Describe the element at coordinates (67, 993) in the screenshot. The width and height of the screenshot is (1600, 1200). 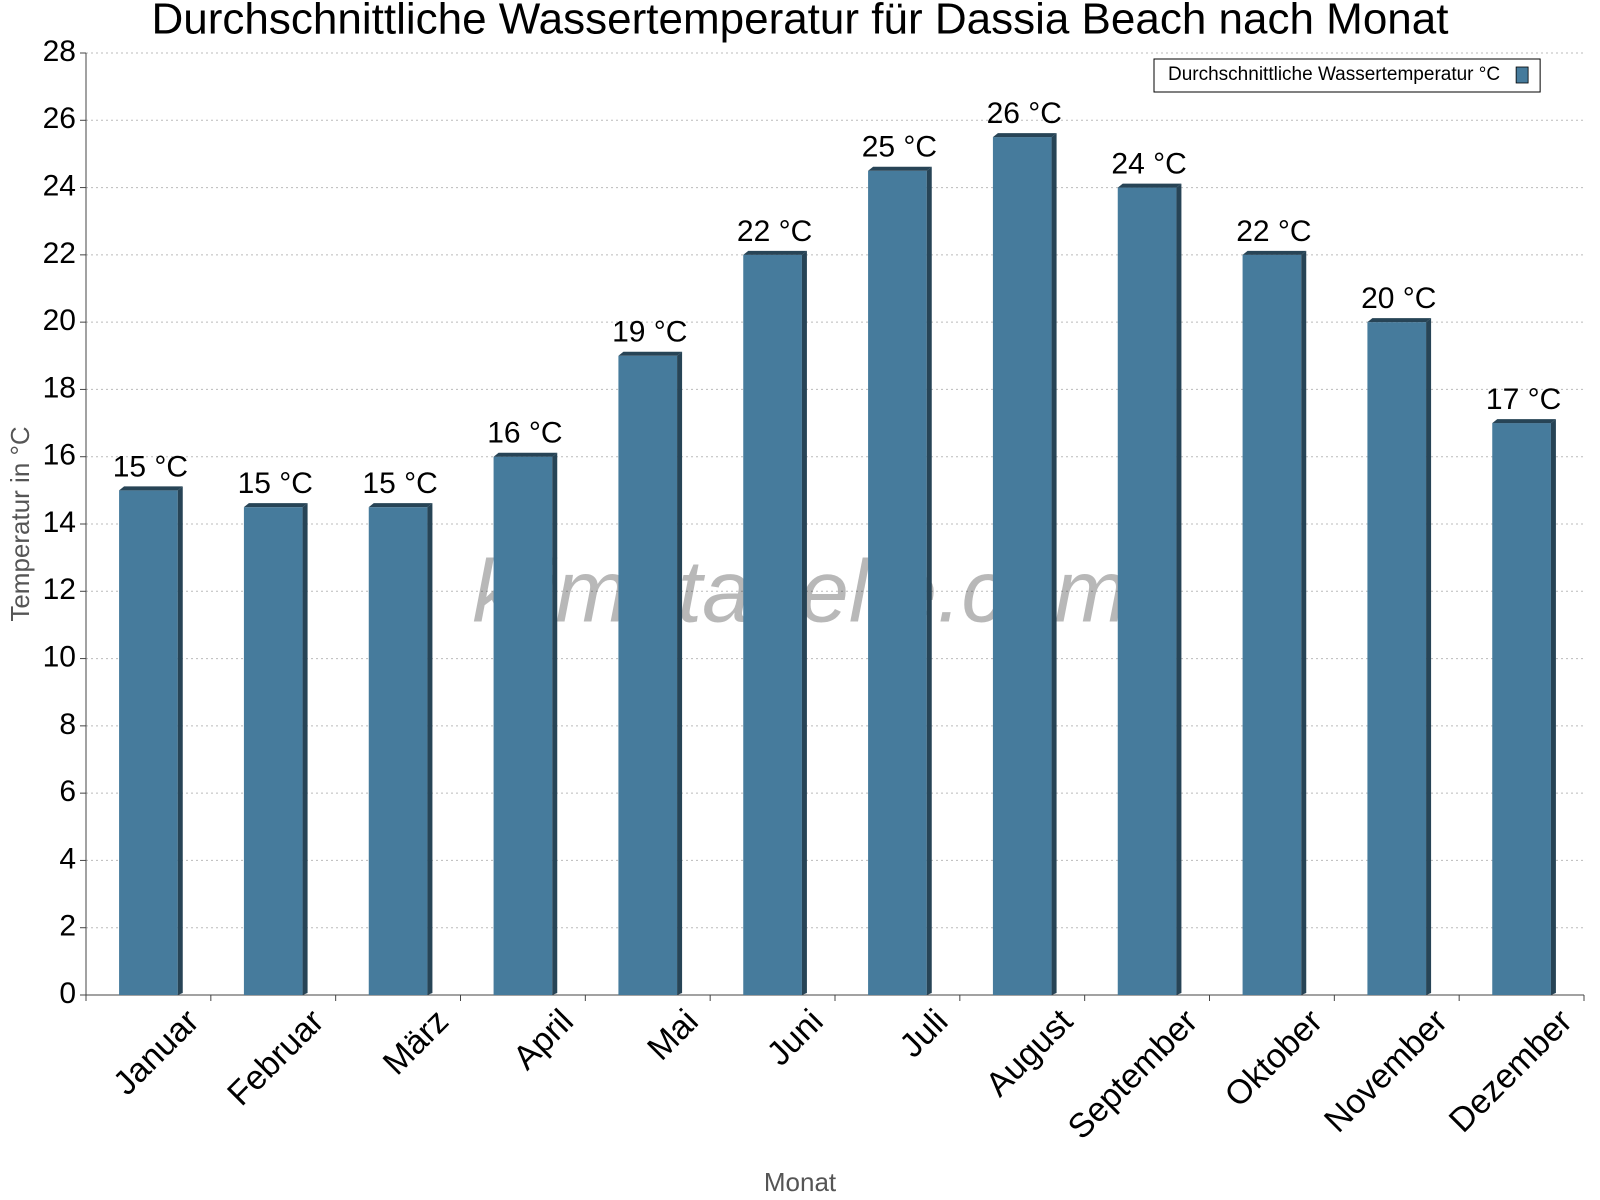
I see `y-tick-label: 0` at that location.